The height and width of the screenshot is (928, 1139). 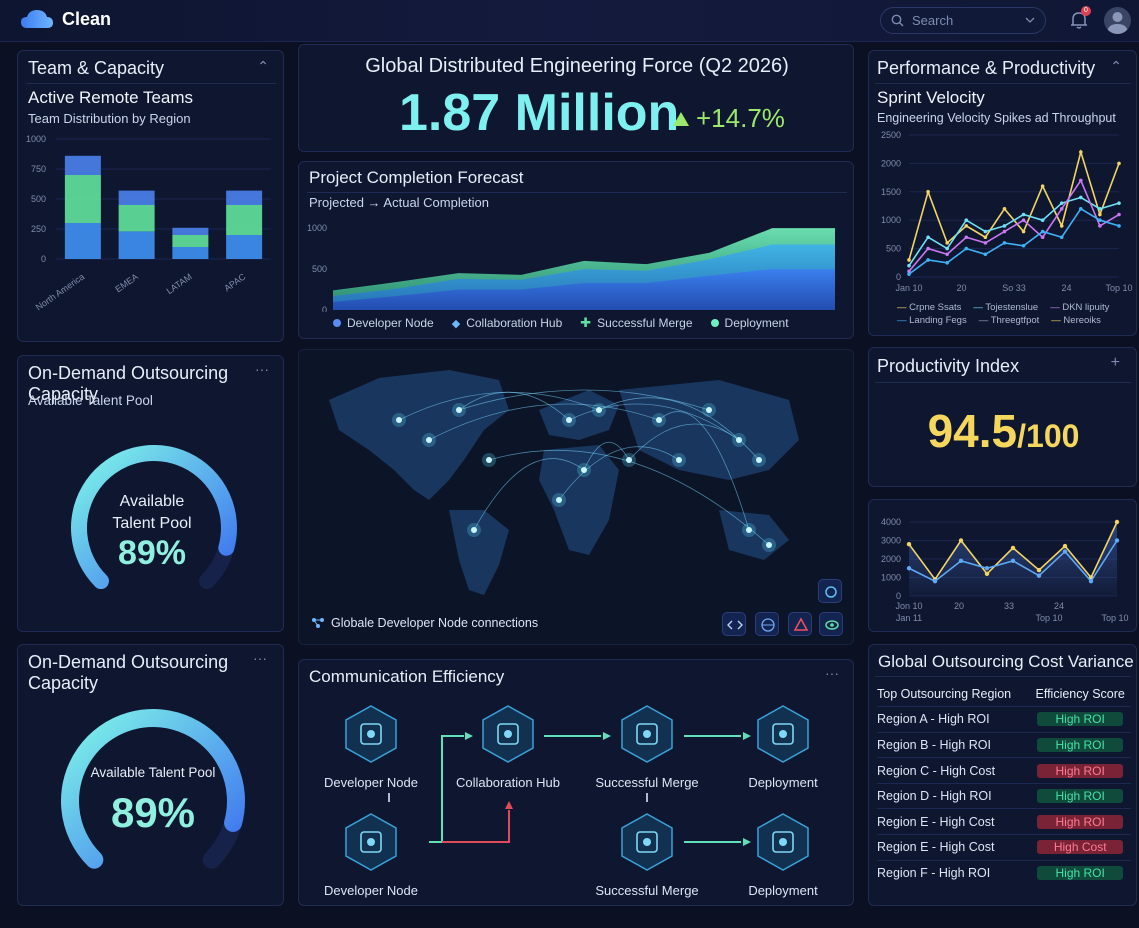 What do you see at coordinates (636, 323) in the screenshot?
I see `legend-item-successful-merge: ✚ Successful Merge` at bounding box center [636, 323].